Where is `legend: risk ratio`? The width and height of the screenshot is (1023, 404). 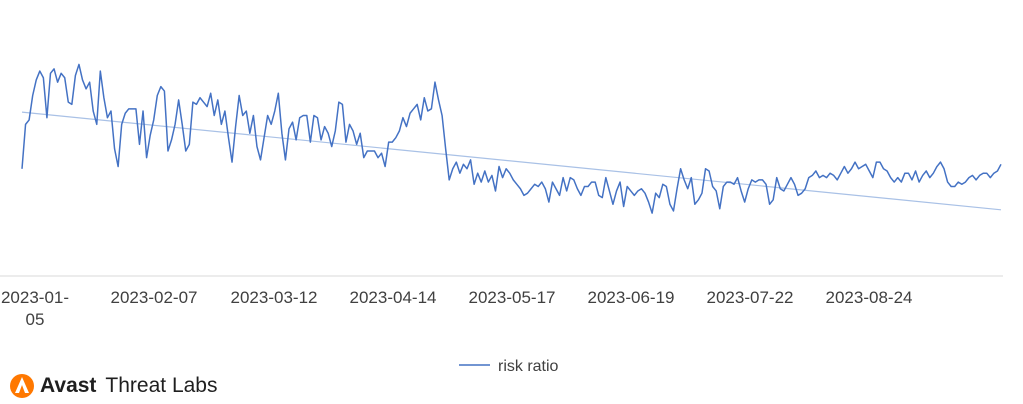
legend: risk ratio is located at coordinates (509, 366).